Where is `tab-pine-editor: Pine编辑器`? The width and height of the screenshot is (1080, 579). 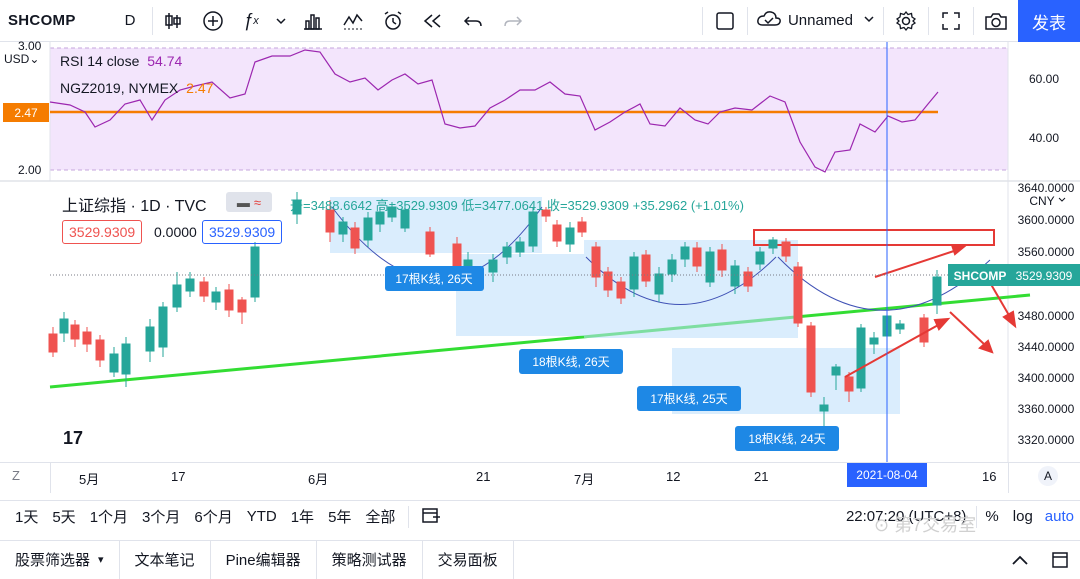
tab-pine-editor: Pine编辑器 is located at coordinates (264, 559).